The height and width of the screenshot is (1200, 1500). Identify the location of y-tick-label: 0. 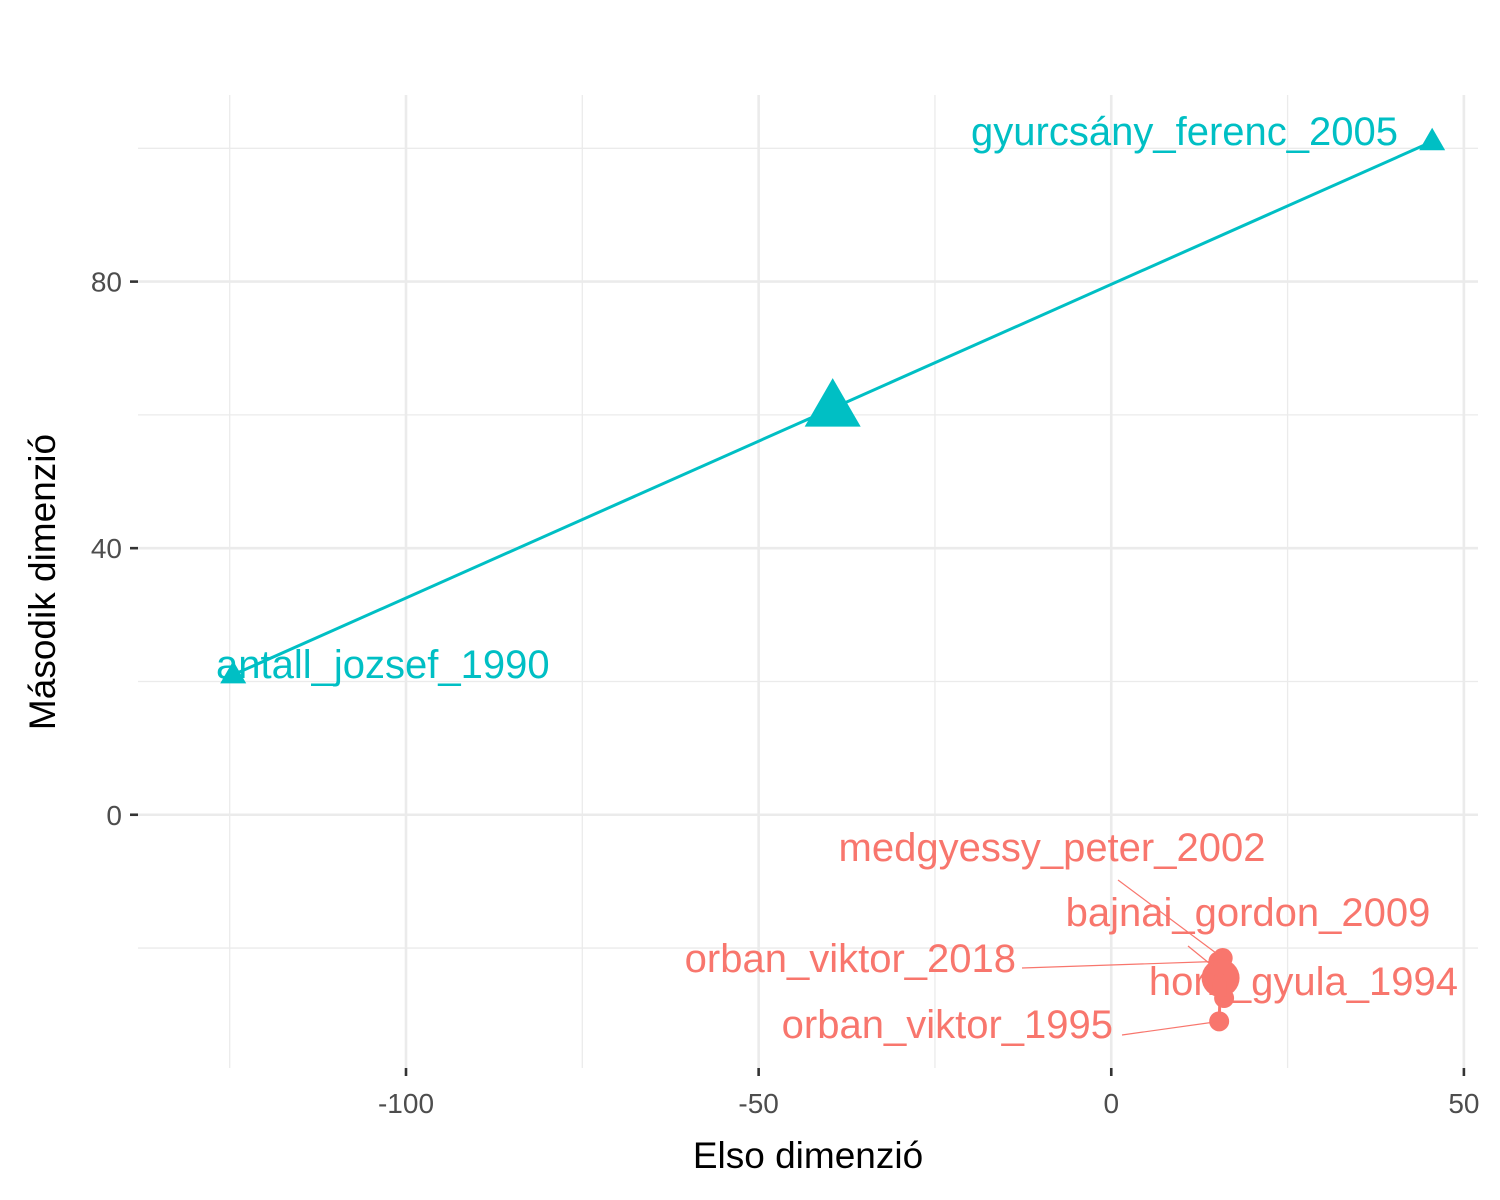
(114, 815).